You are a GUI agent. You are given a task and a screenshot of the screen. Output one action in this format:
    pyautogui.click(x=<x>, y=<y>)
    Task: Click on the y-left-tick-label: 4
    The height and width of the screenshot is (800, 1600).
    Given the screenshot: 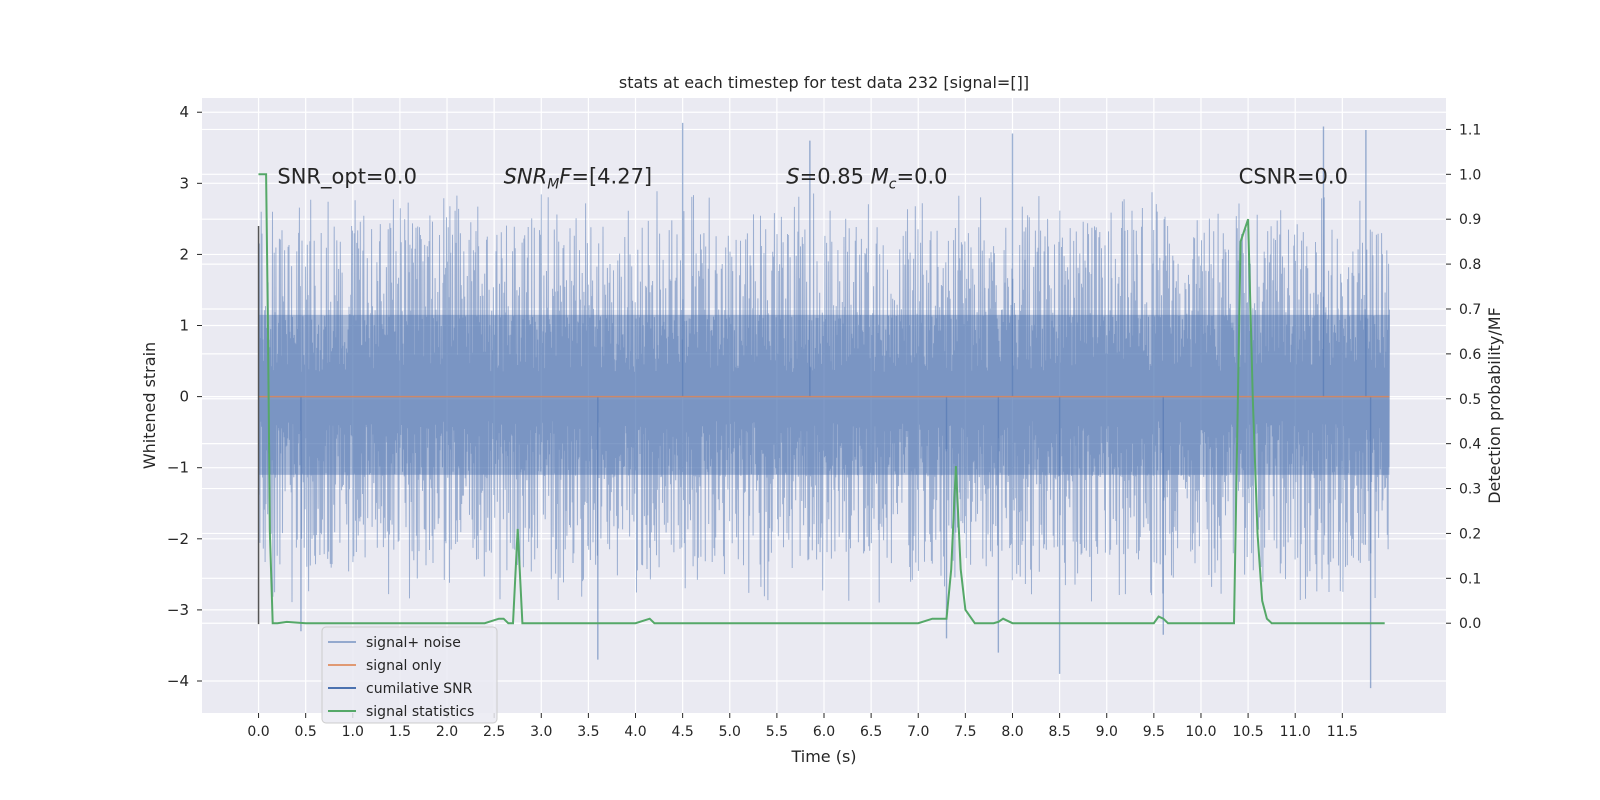 What is the action you would take?
    pyautogui.click(x=184, y=112)
    